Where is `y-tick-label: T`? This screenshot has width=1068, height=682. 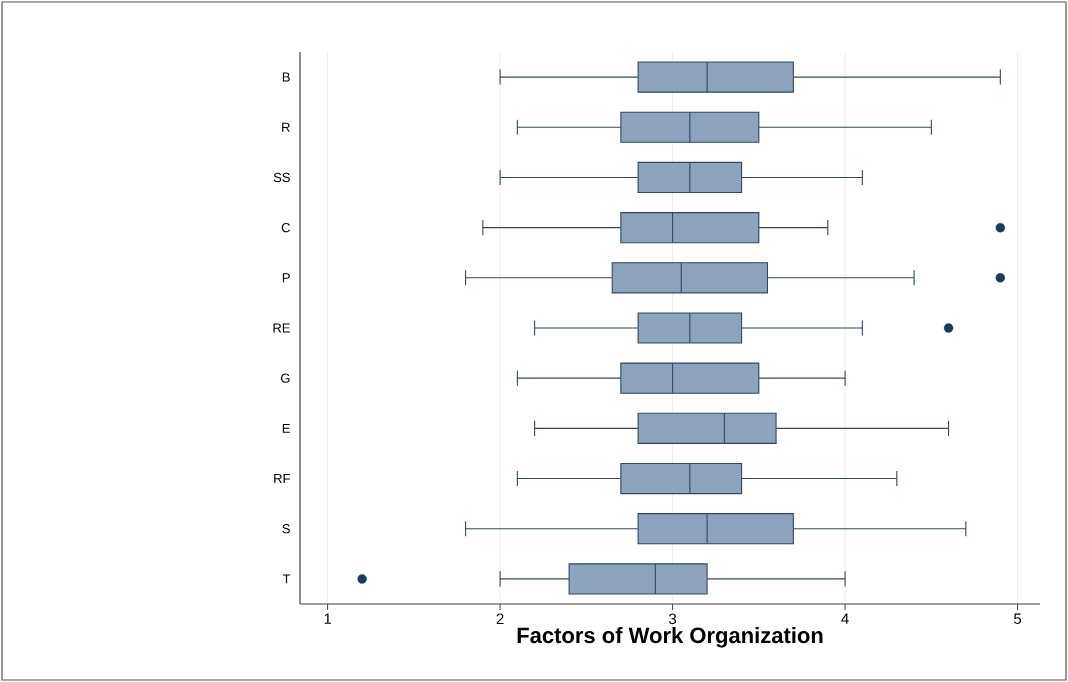
y-tick-label: T is located at coordinates (286, 579).